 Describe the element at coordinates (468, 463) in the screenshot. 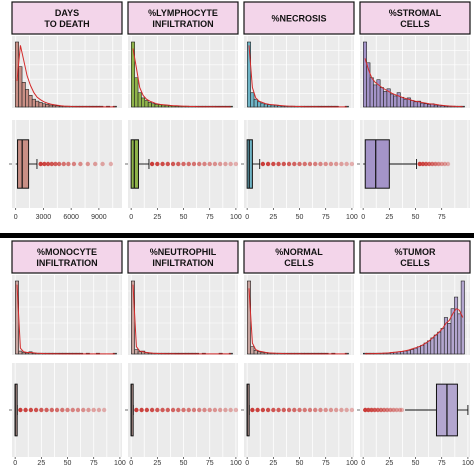

I see `x-tick-label: 100` at that location.